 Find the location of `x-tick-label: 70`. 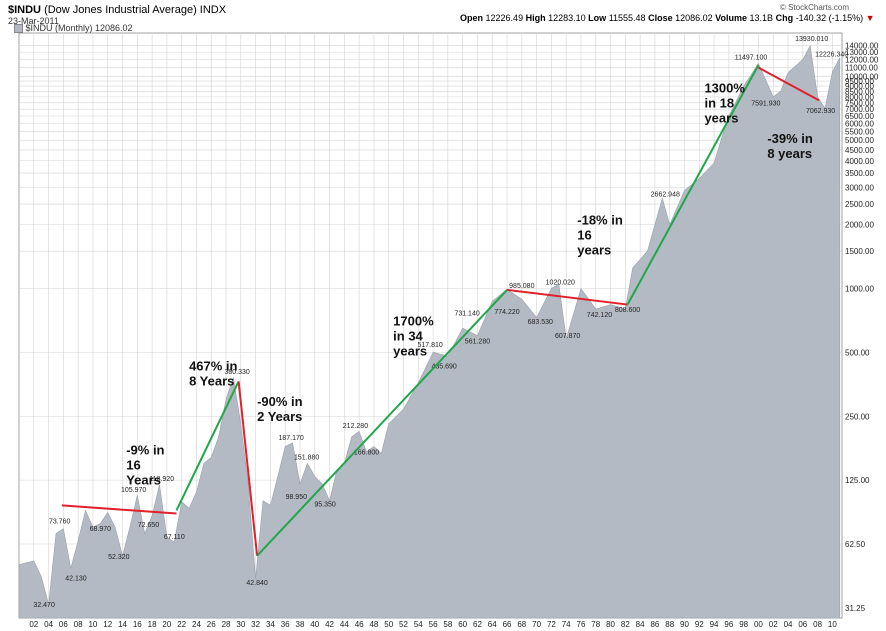

x-tick-label: 70 is located at coordinates (536, 624).